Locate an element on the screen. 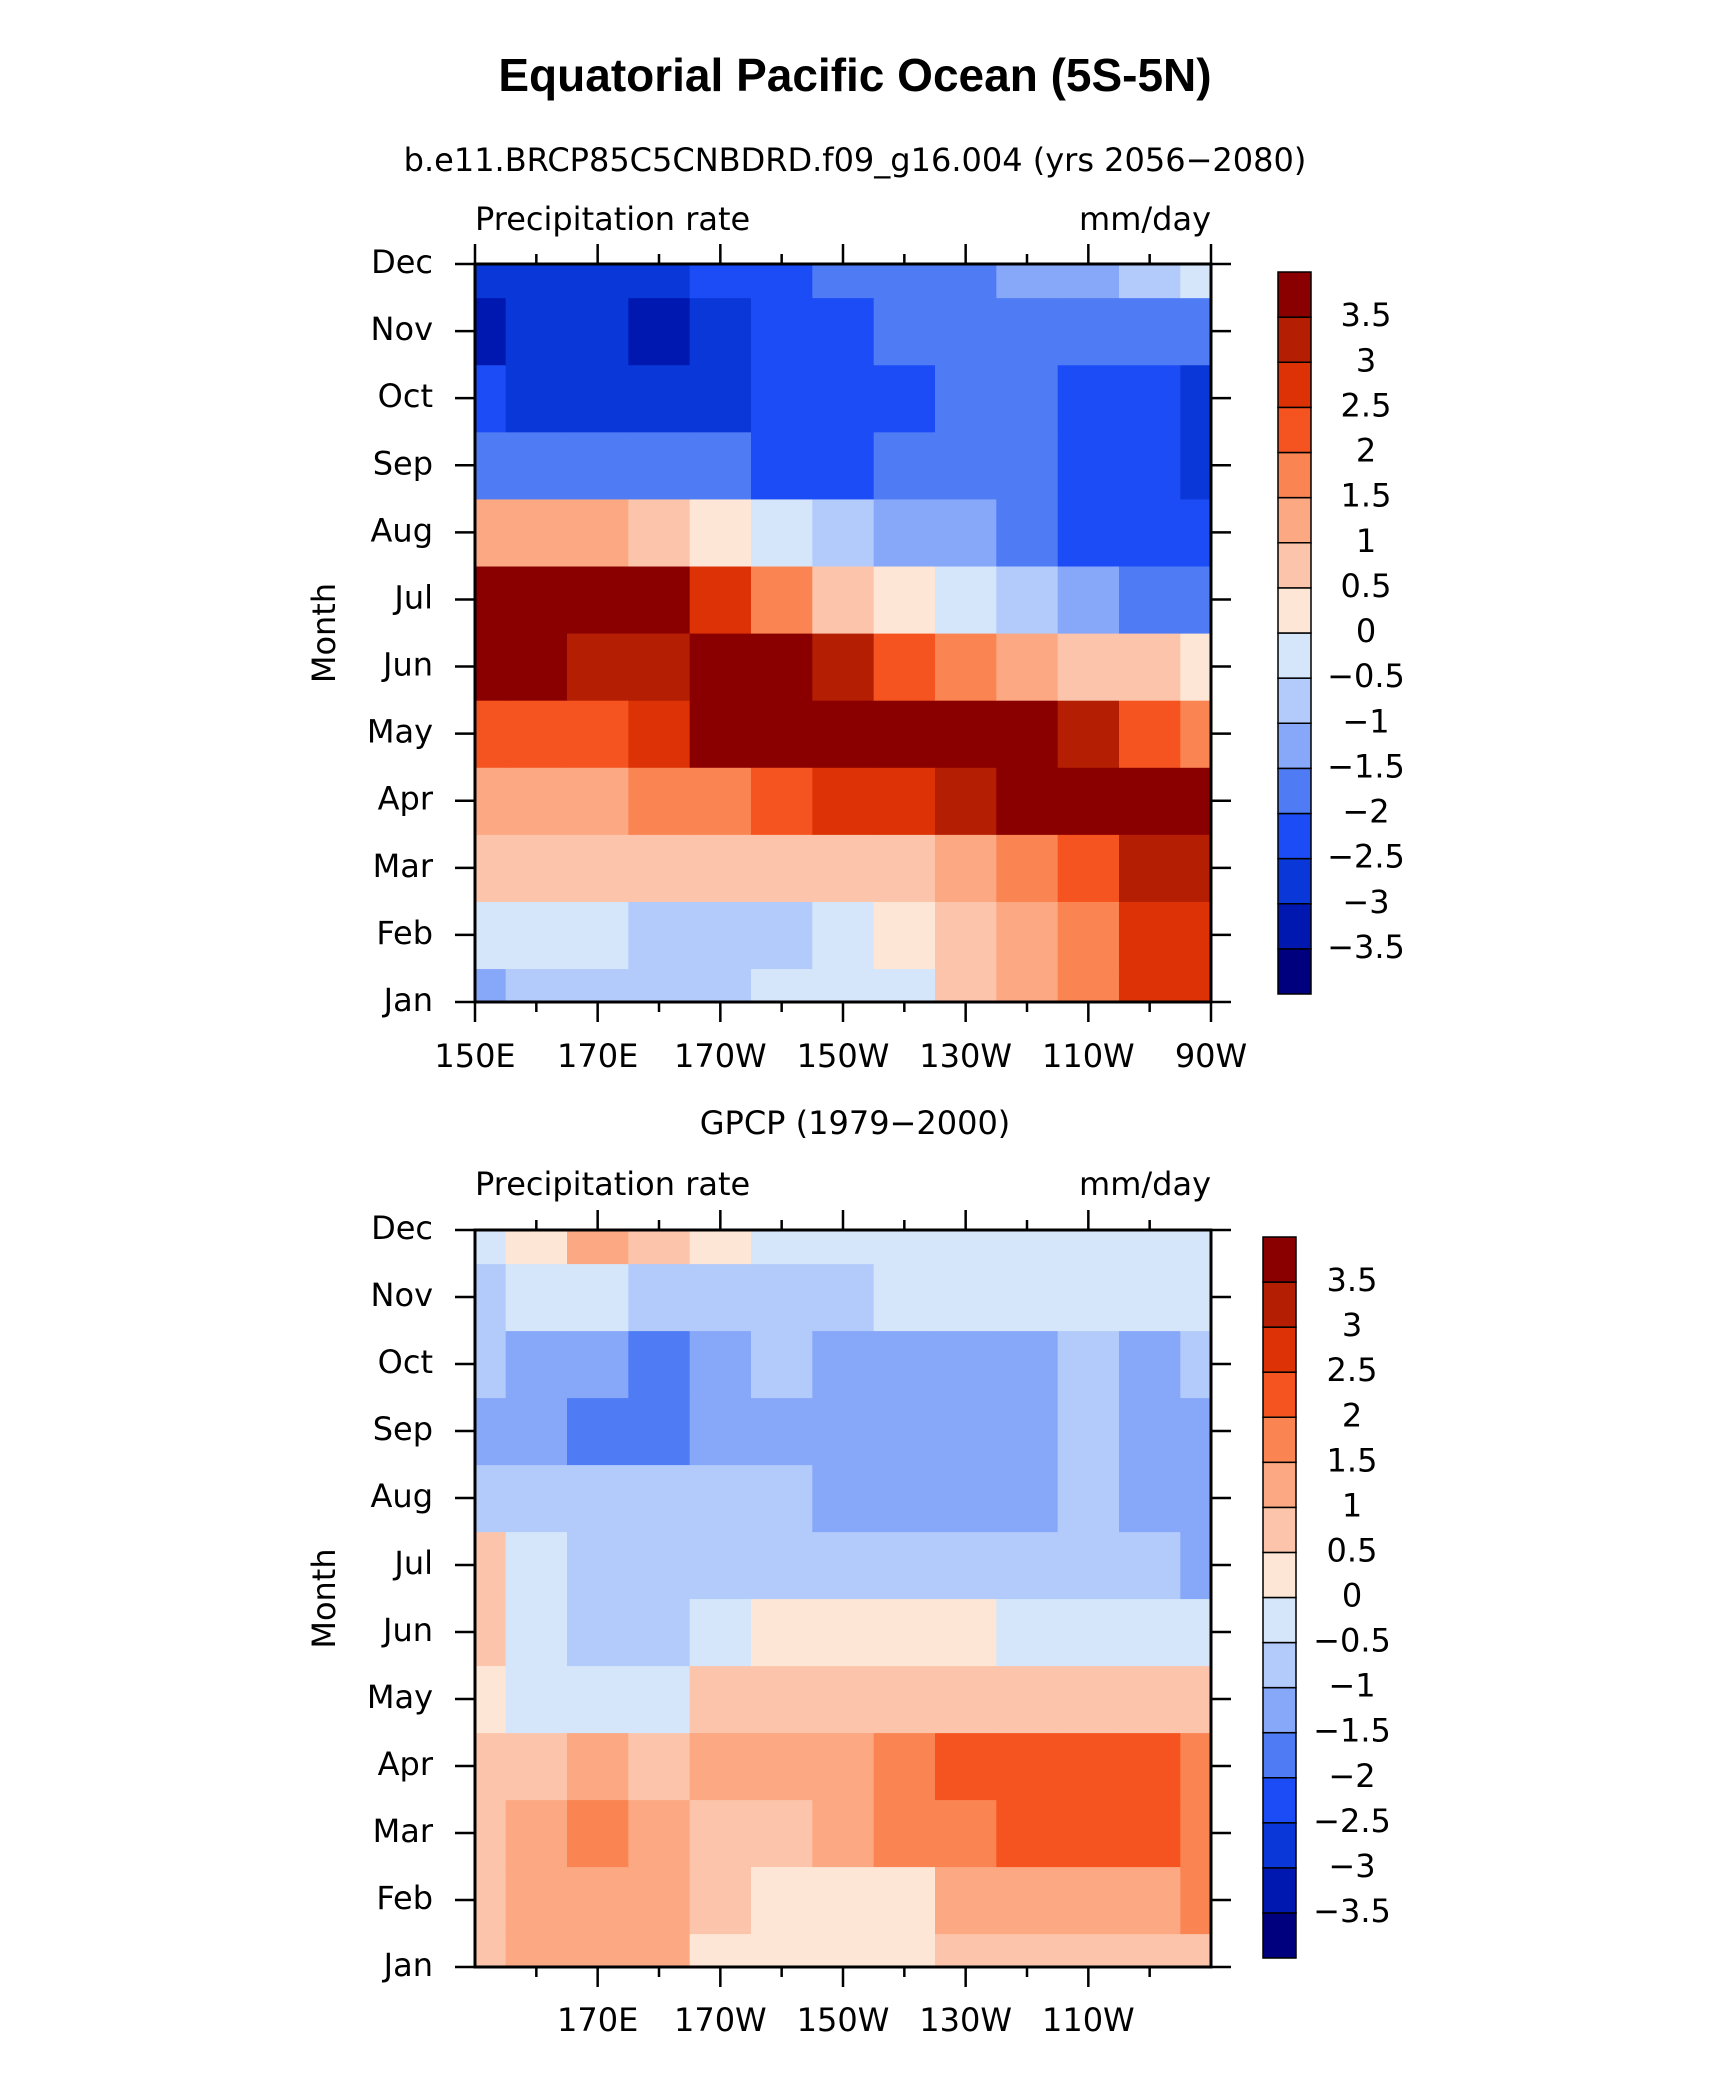 The height and width of the screenshot is (2080, 1710). x-tick-label: 170W is located at coordinates (720, 2020).